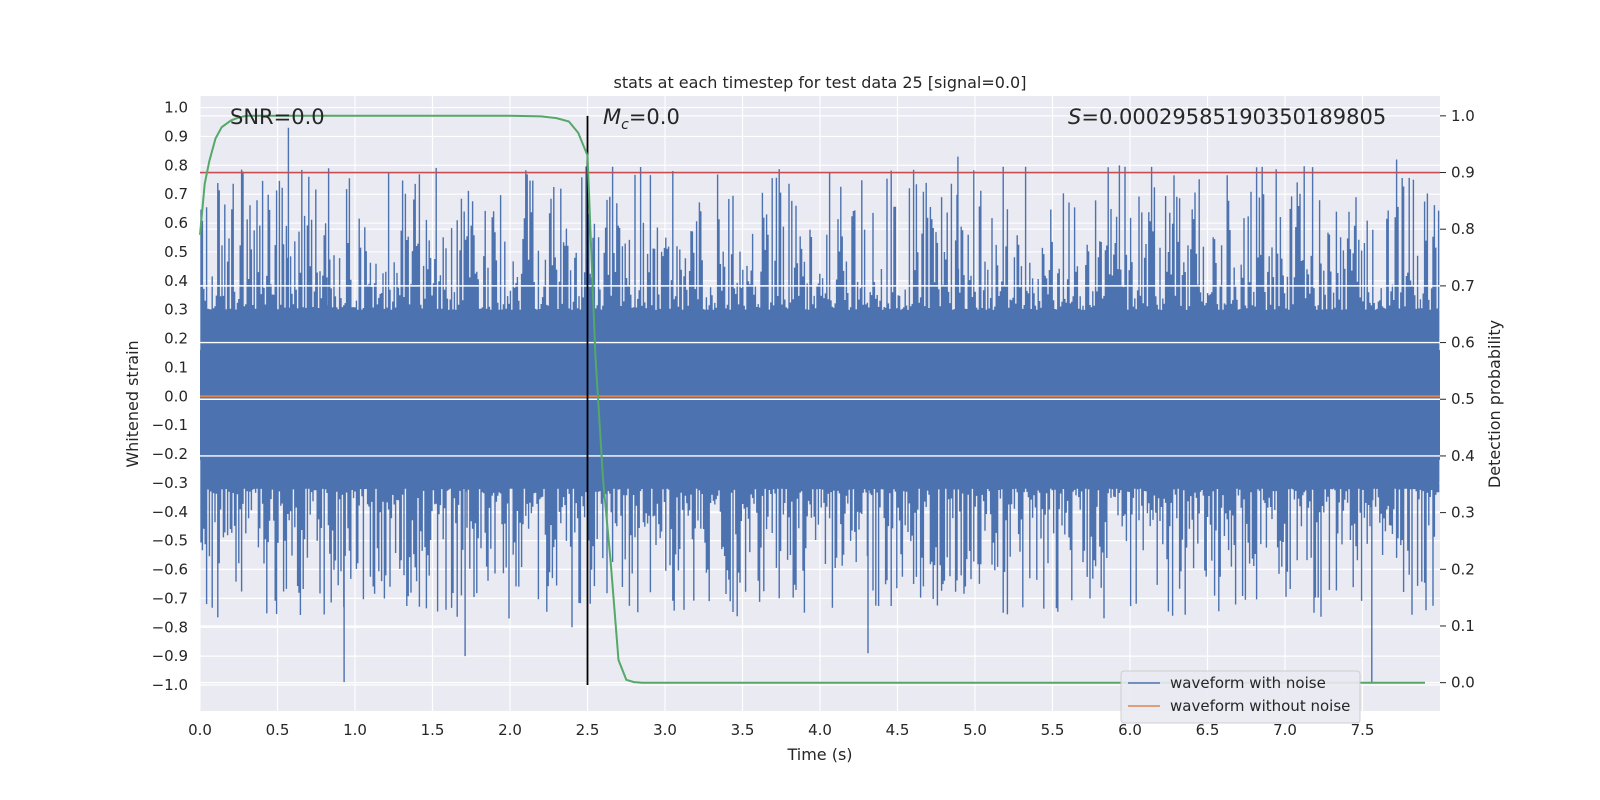 The width and height of the screenshot is (1600, 800). I want to click on legend-box, so click(1240, 697).